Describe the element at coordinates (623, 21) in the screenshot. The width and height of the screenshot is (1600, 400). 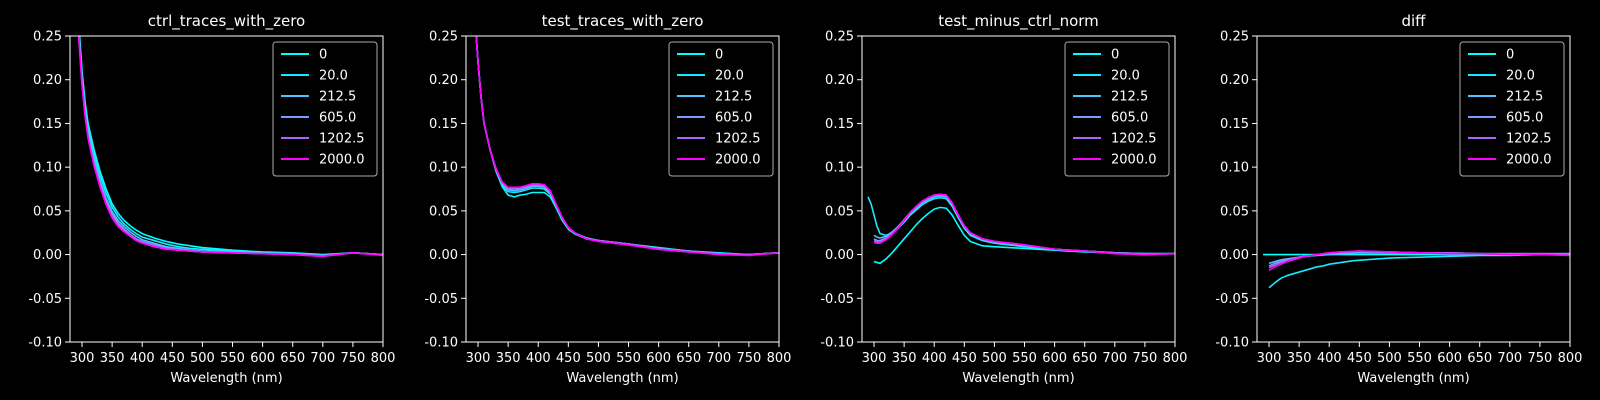
I see `panel-title: test_traces_with_zero` at that location.